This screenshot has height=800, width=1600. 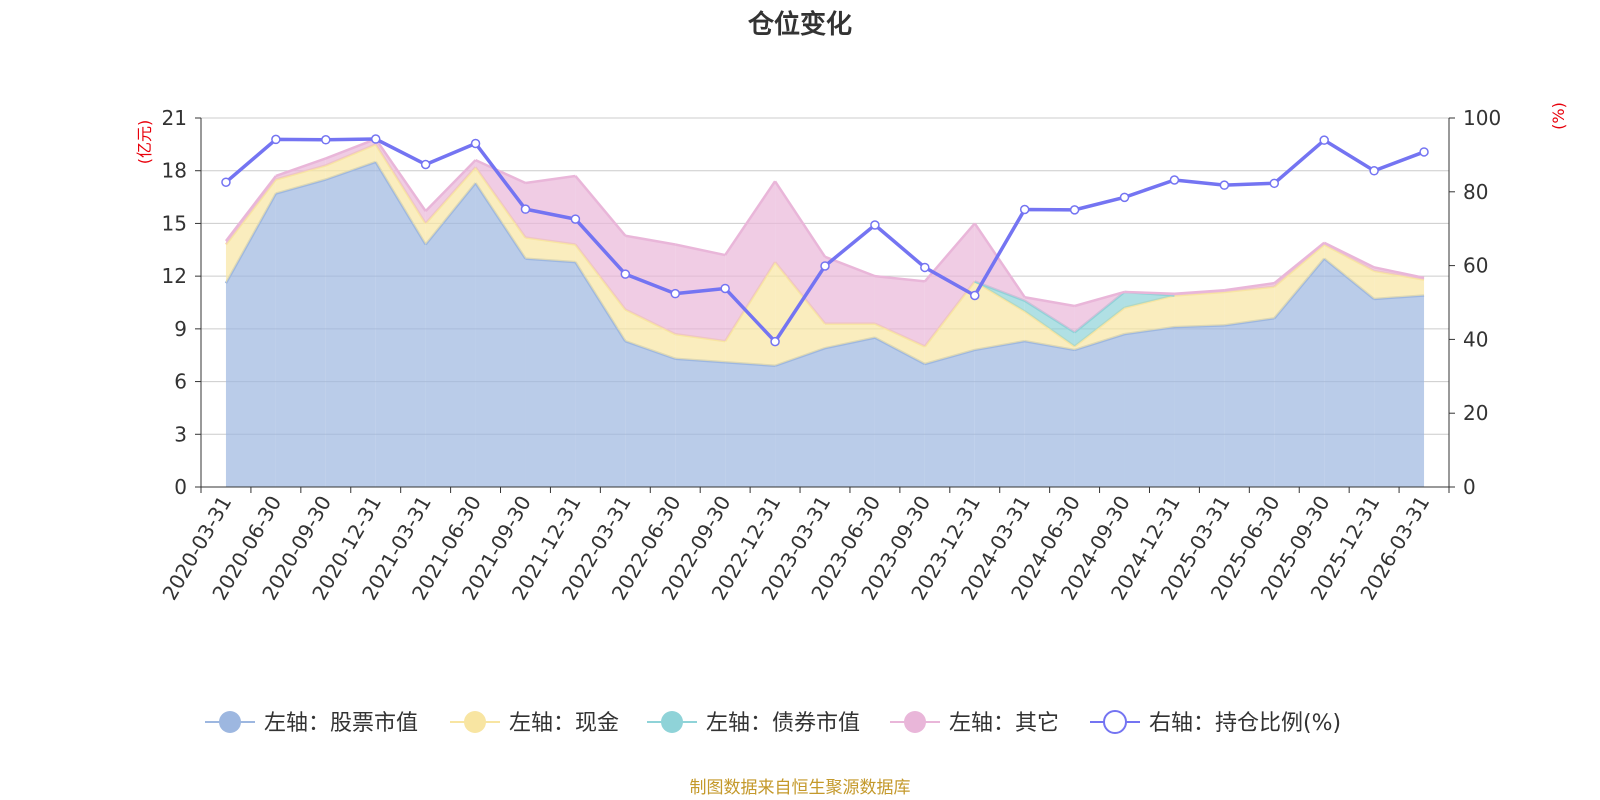 What do you see at coordinates (180, 382) in the screenshot?
I see `left-axis-tick-label: 6` at bounding box center [180, 382].